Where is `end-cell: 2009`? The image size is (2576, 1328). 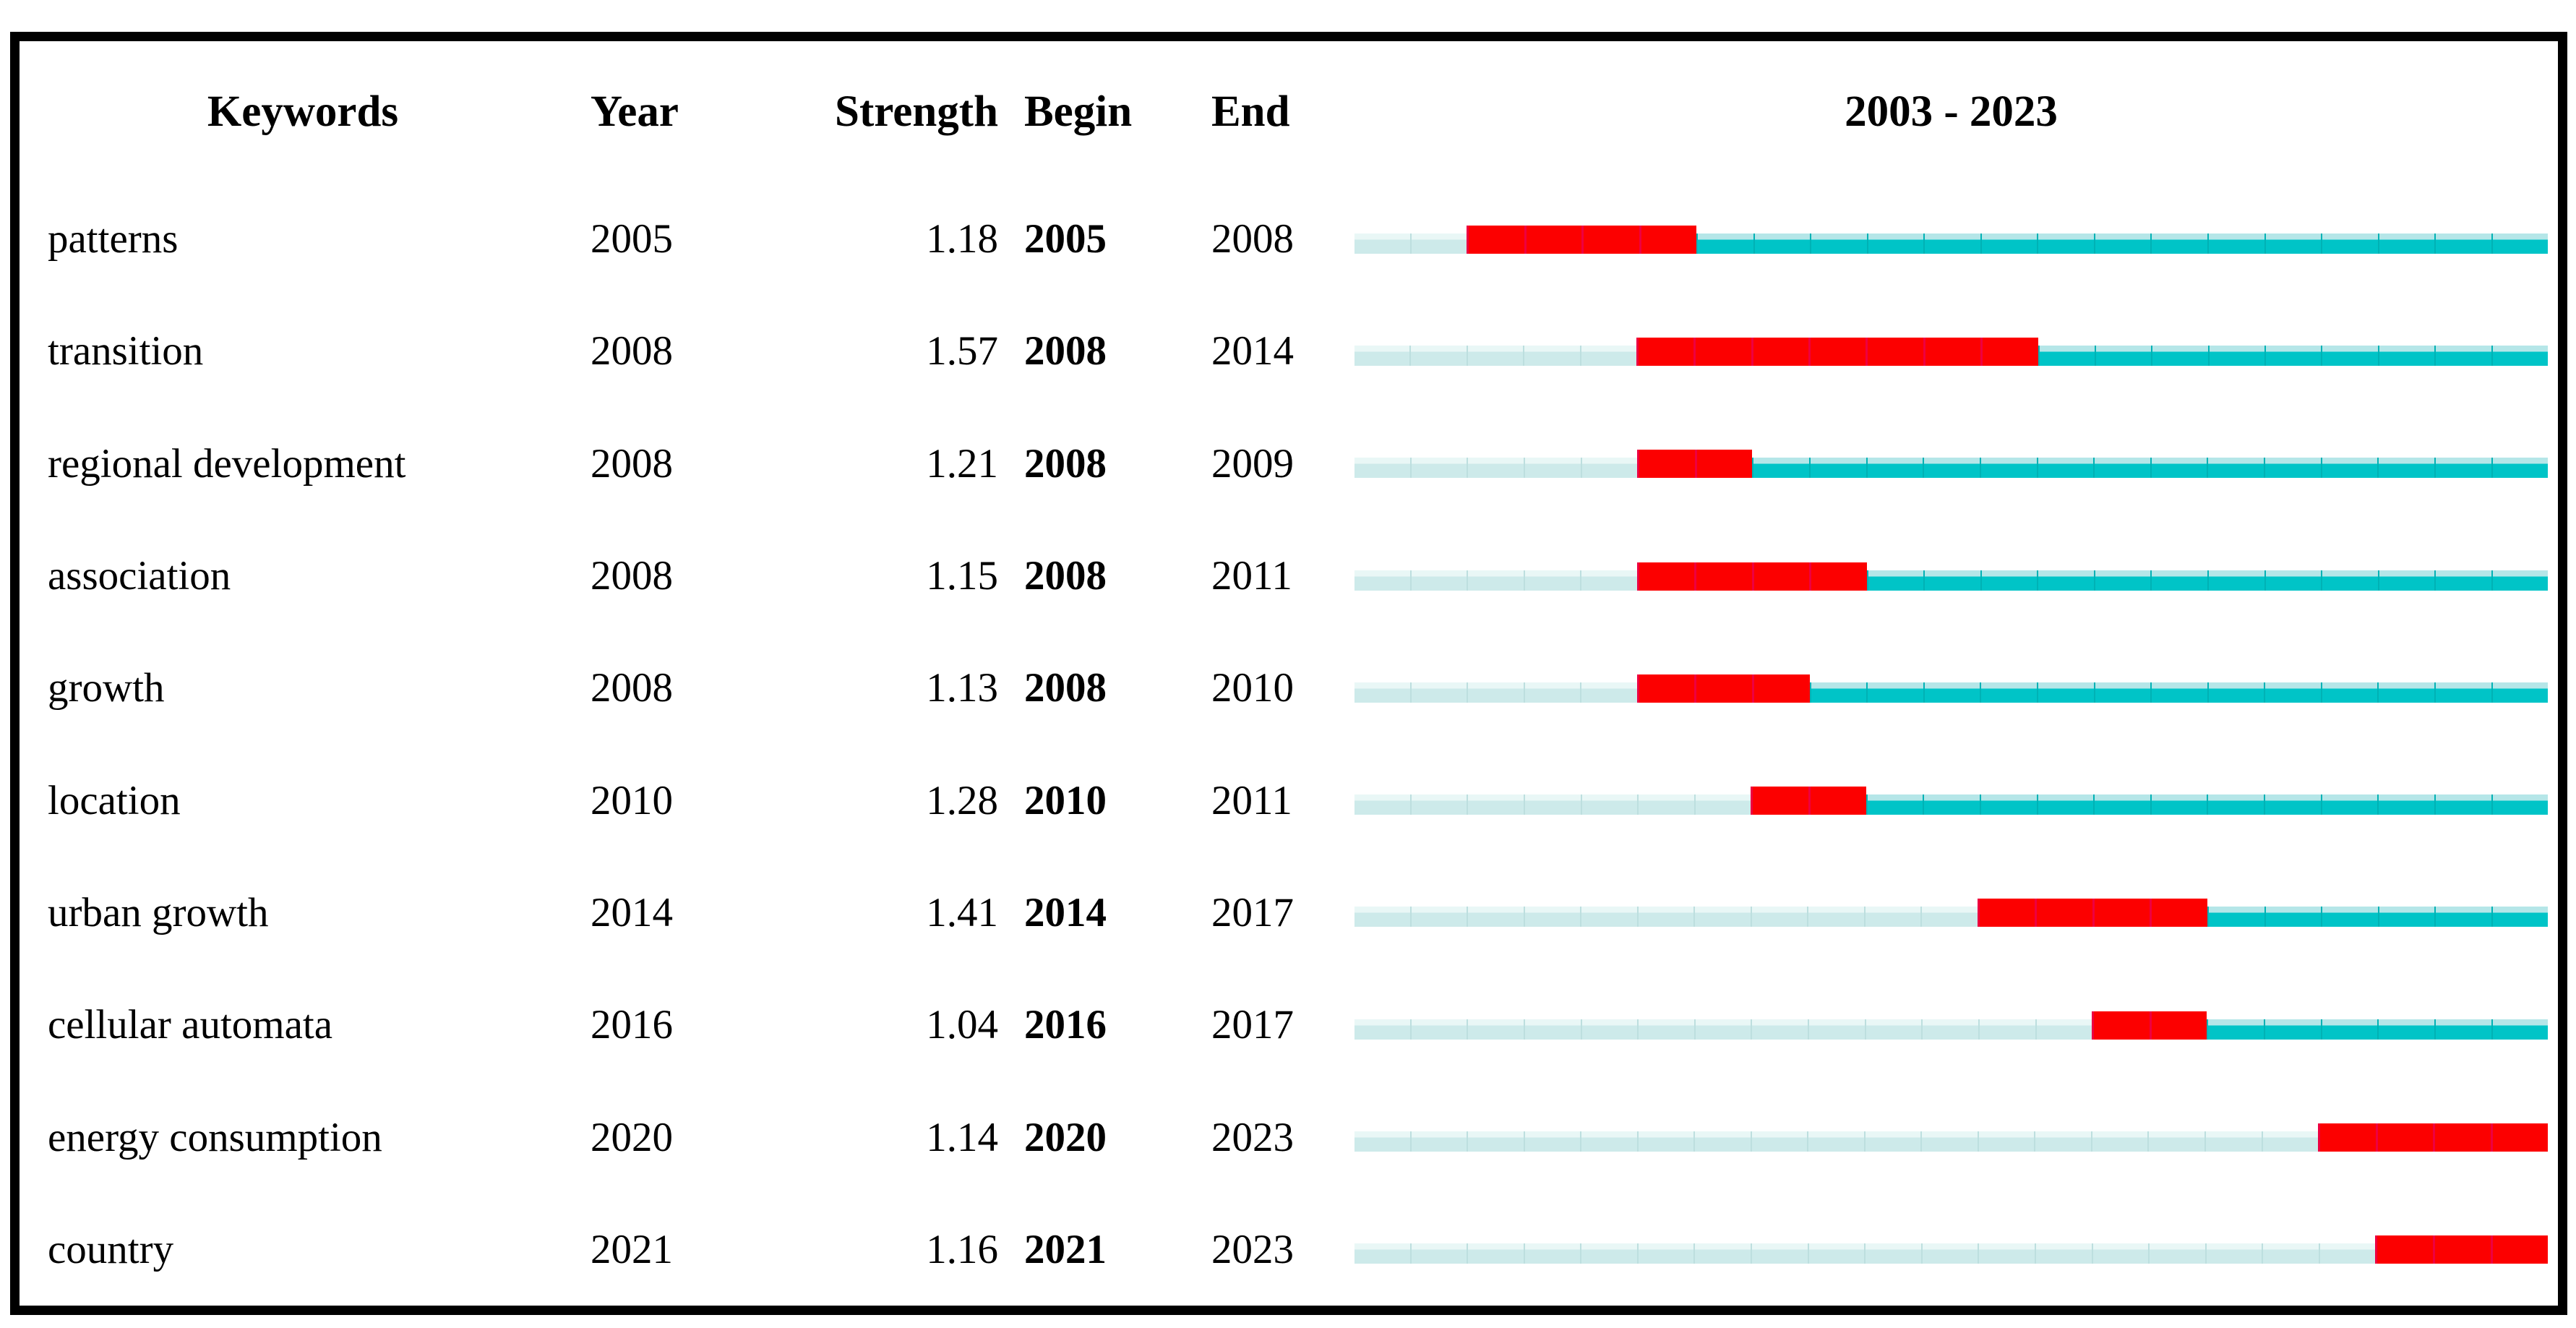
end-cell: 2009 is located at coordinates (1252, 463).